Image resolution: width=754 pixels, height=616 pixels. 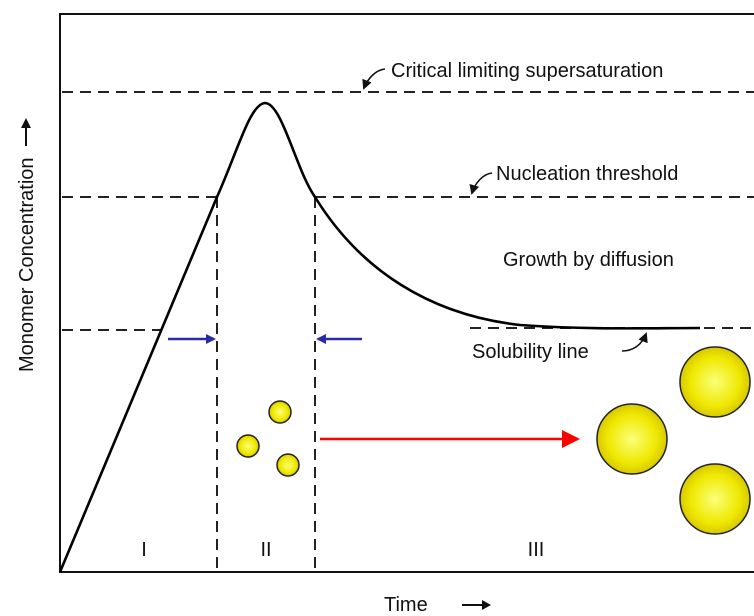 What do you see at coordinates (265, 550) in the screenshot?
I see `stage-2-label: II` at bounding box center [265, 550].